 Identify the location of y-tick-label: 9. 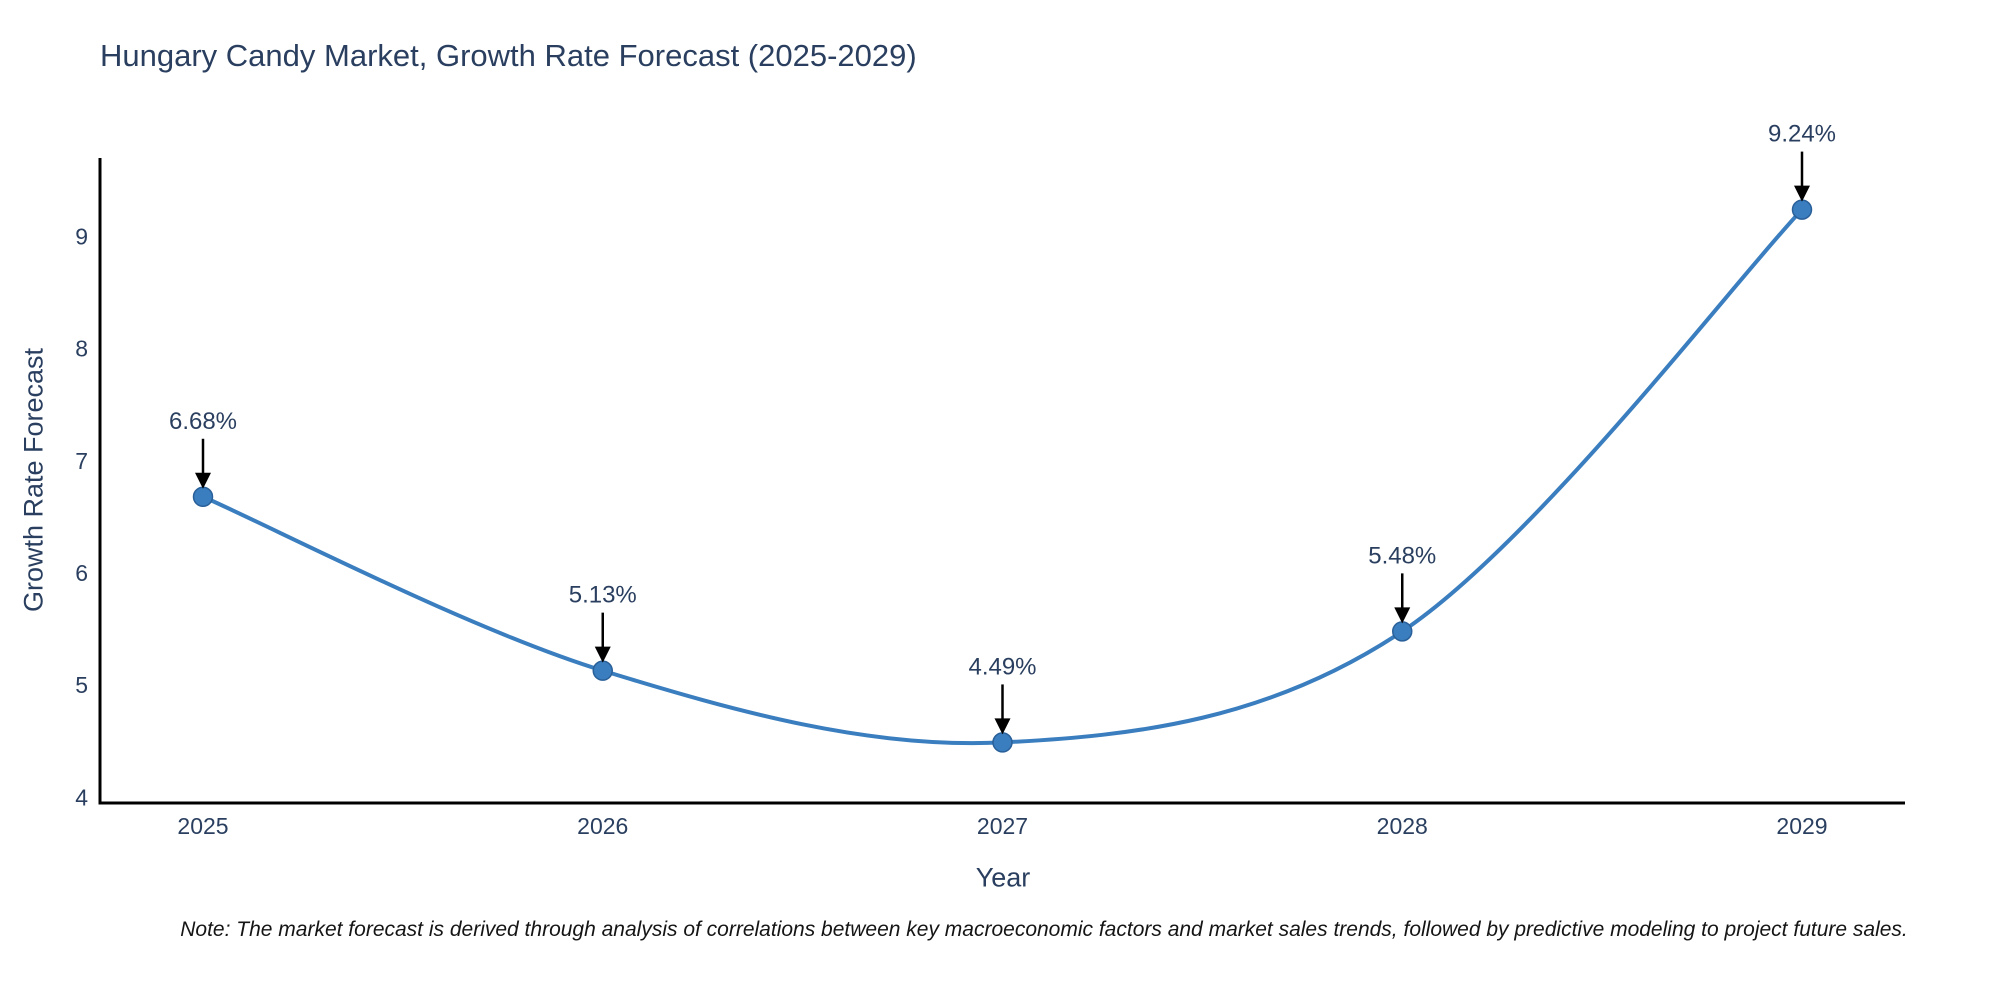
(81, 237).